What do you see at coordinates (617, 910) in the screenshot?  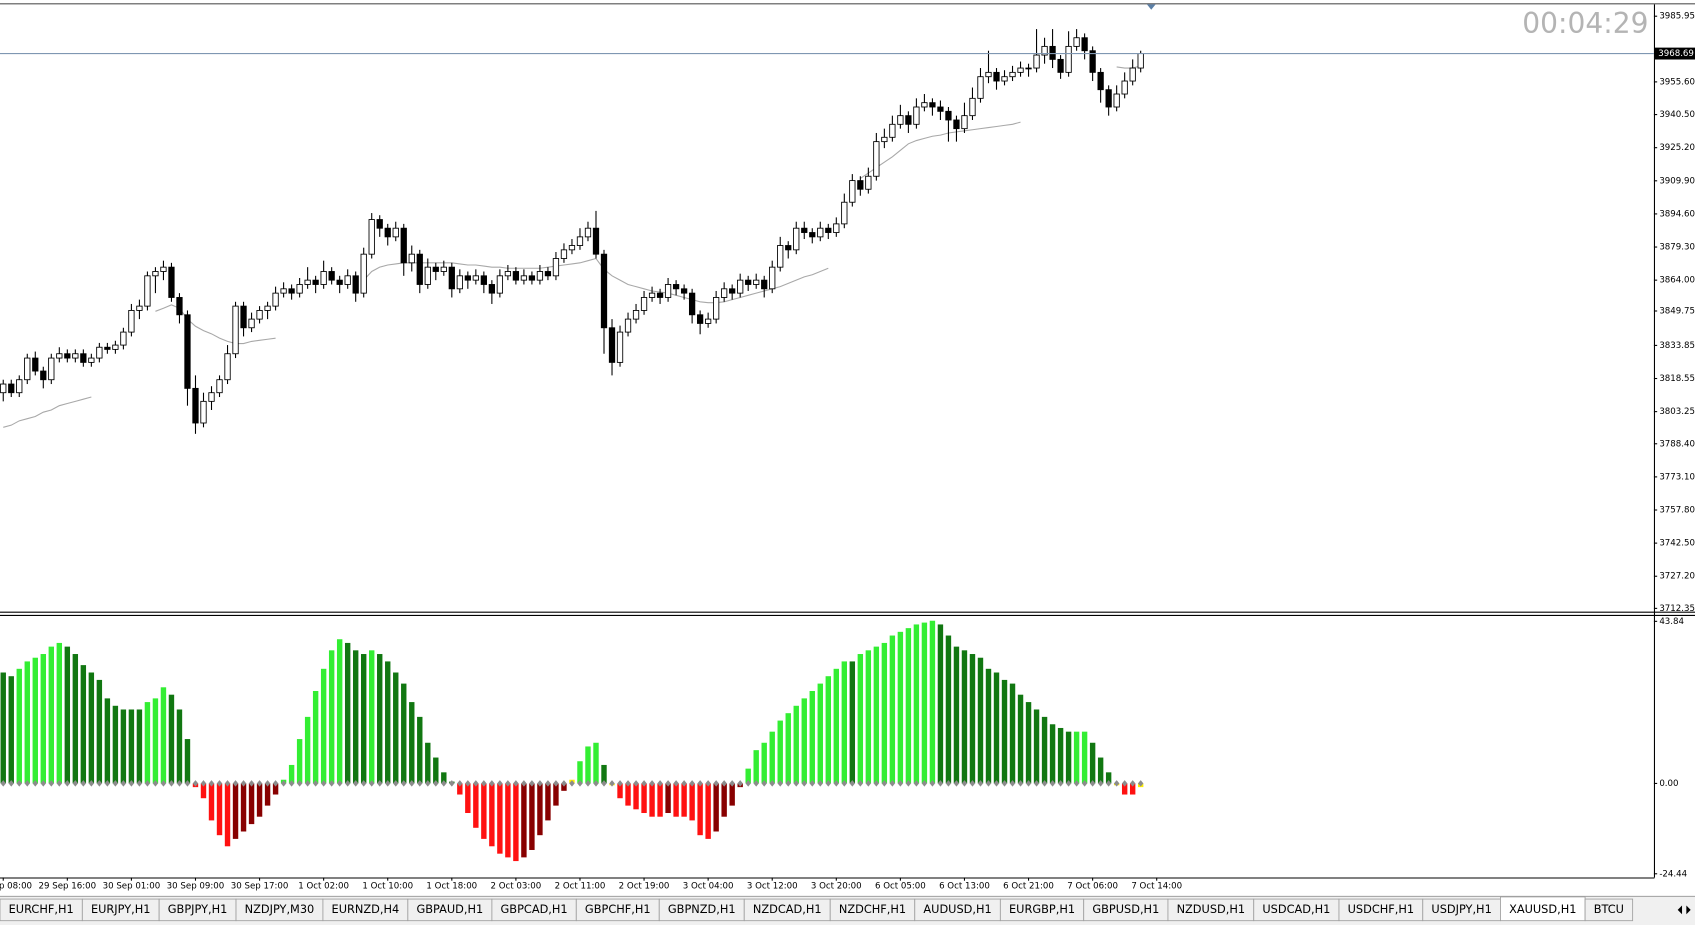 I see `tab: GBPCHF,H1` at bounding box center [617, 910].